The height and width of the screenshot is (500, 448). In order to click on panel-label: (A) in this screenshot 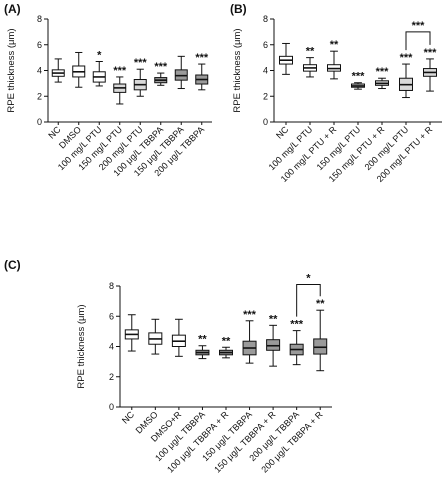, I will do `click(12, 9)`.